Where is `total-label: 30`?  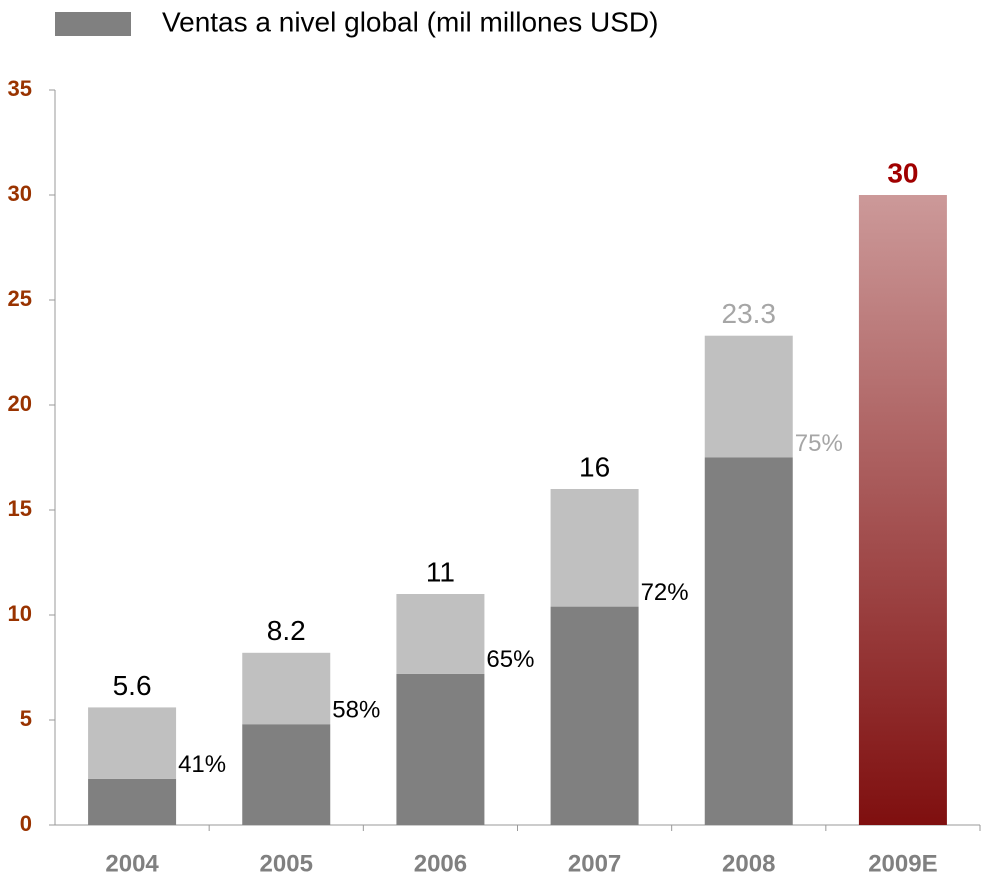 total-label: 30 is located at coordinates (902, 172).